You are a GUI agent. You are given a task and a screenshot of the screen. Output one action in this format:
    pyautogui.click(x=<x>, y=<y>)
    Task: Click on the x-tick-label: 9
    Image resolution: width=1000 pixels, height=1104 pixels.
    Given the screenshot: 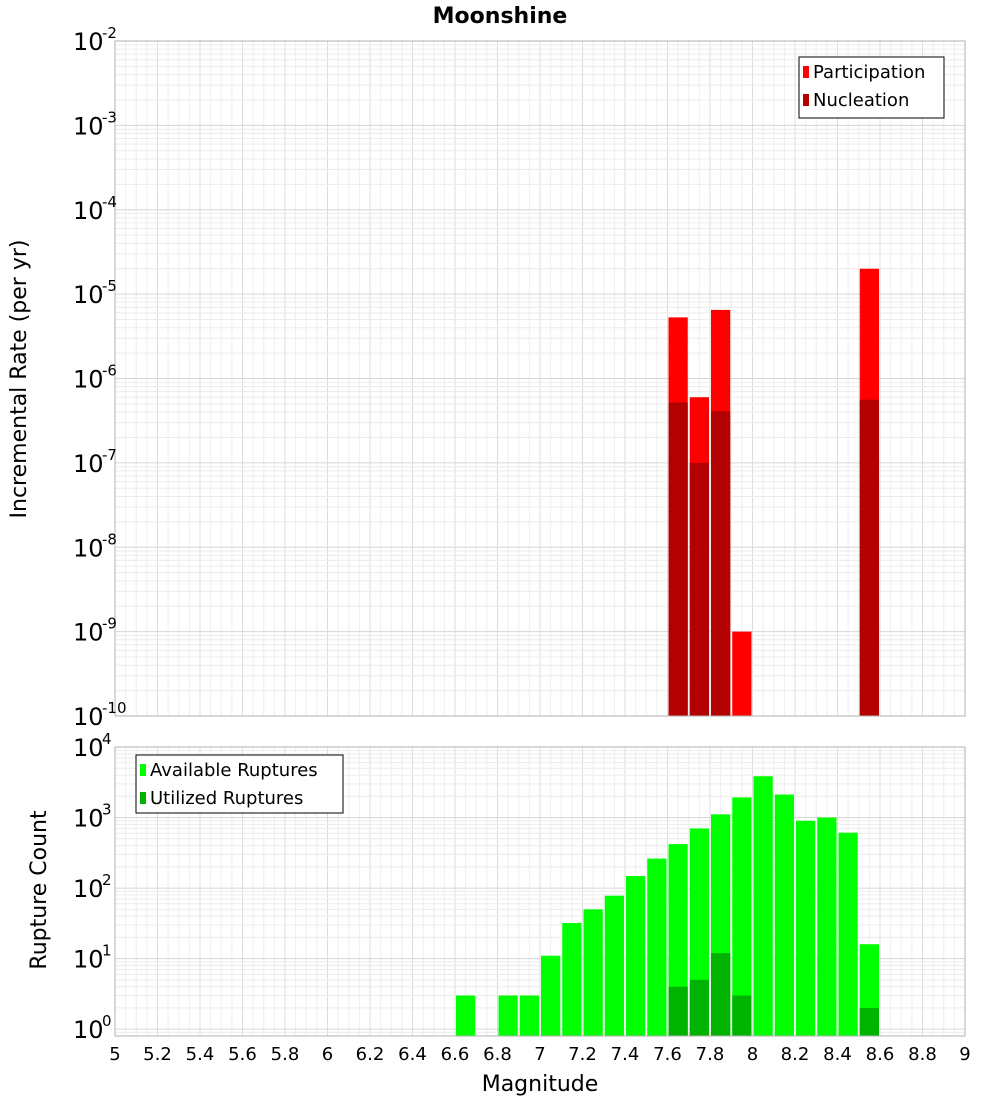 What is the action you would take?
    pyautogui.click(x=964, y=1054)
    